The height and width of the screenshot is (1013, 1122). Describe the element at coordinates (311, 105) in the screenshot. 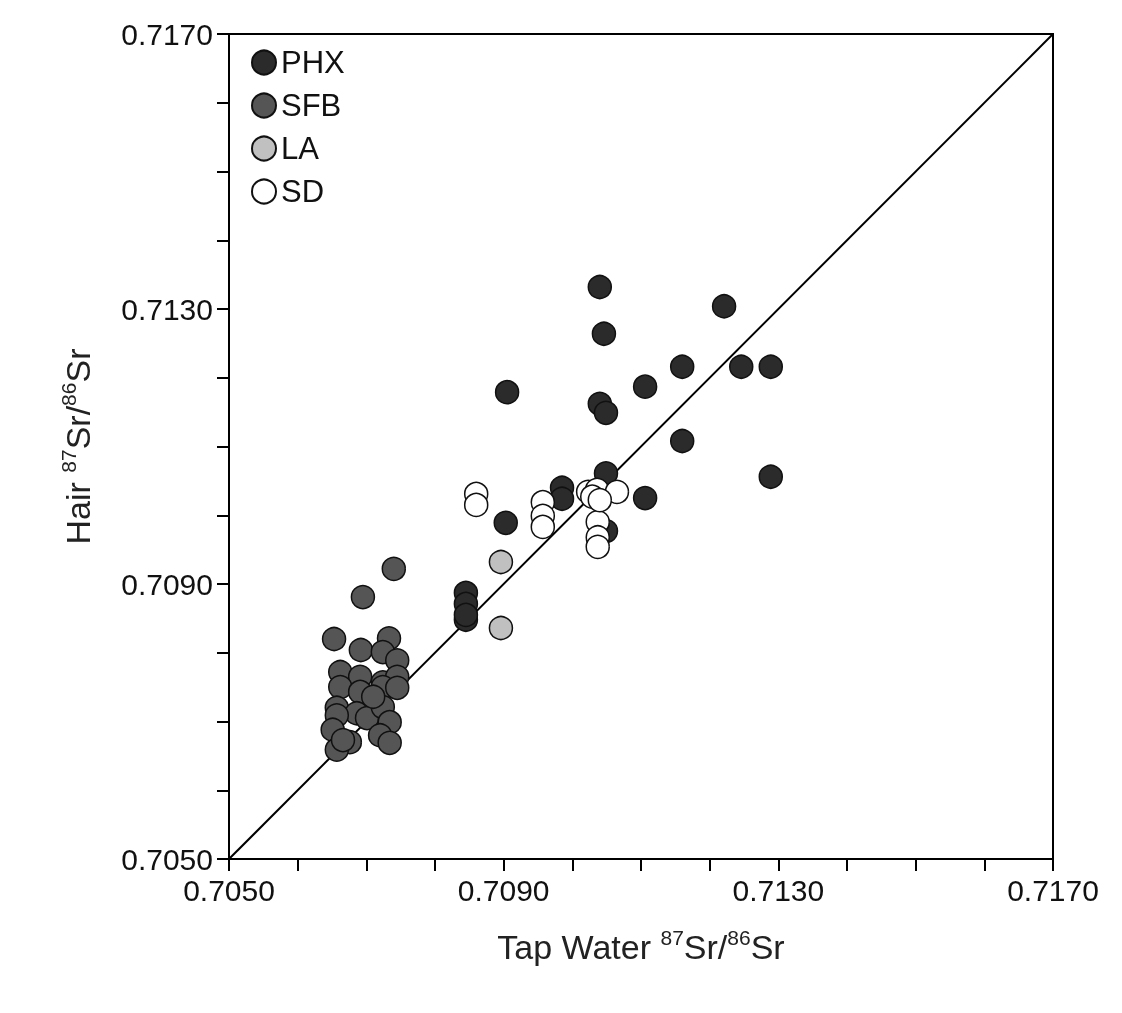

I see `legend-label: SFB` at that location.